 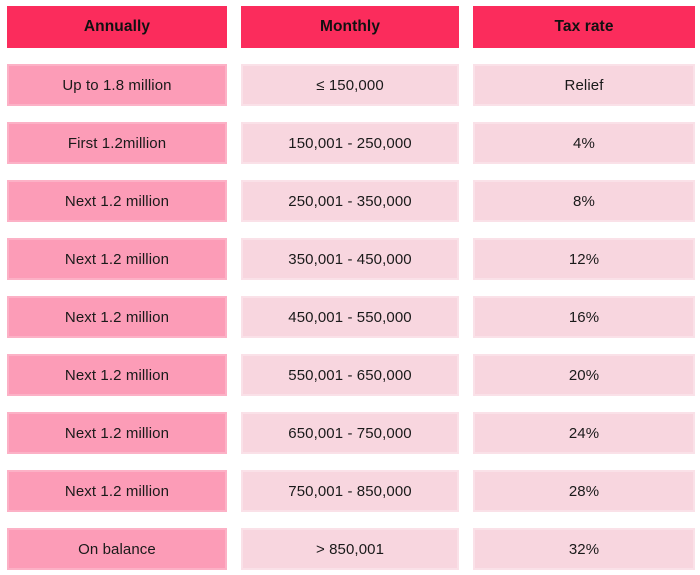 What do you see at coordinates (350, 85) in the screenshot?
I see `monthly-cell: ≤ 150,000` at bounding box center [350, 85].